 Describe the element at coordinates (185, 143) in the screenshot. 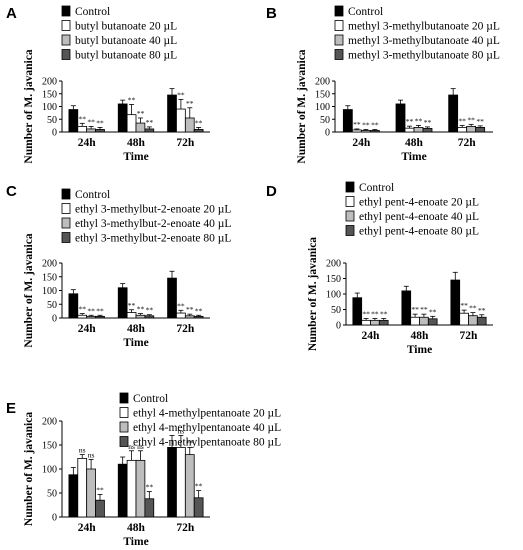

I see `x-tick-label: 72h` at that location.